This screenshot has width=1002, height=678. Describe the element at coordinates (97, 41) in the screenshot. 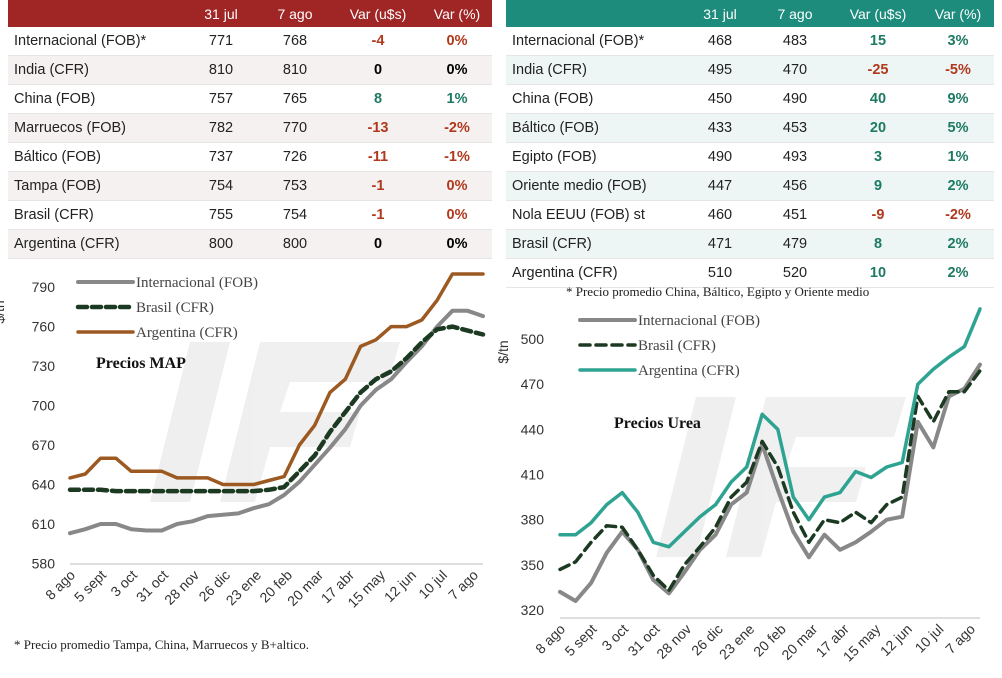

I see `row-name: Internacional (FOB)*` at that location.